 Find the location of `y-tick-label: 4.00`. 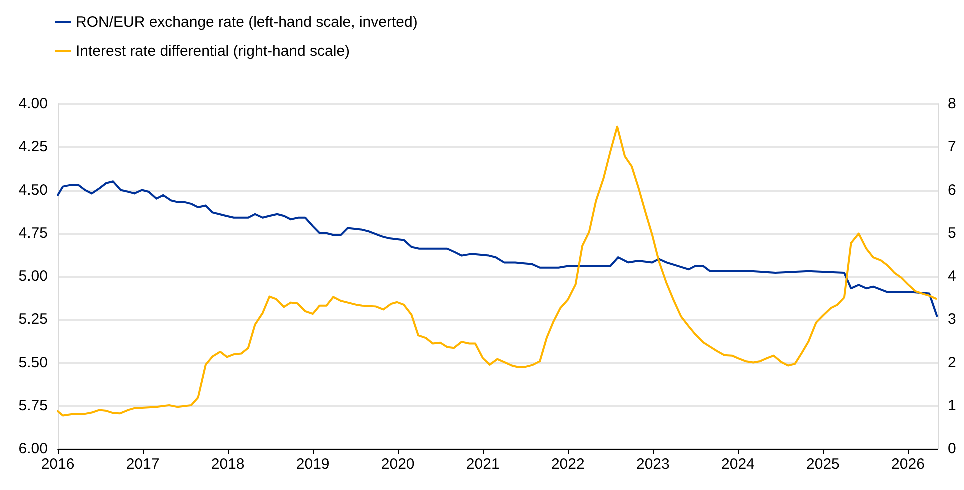

y-tick-label: 4.00 is located at coordinates (33, 104).